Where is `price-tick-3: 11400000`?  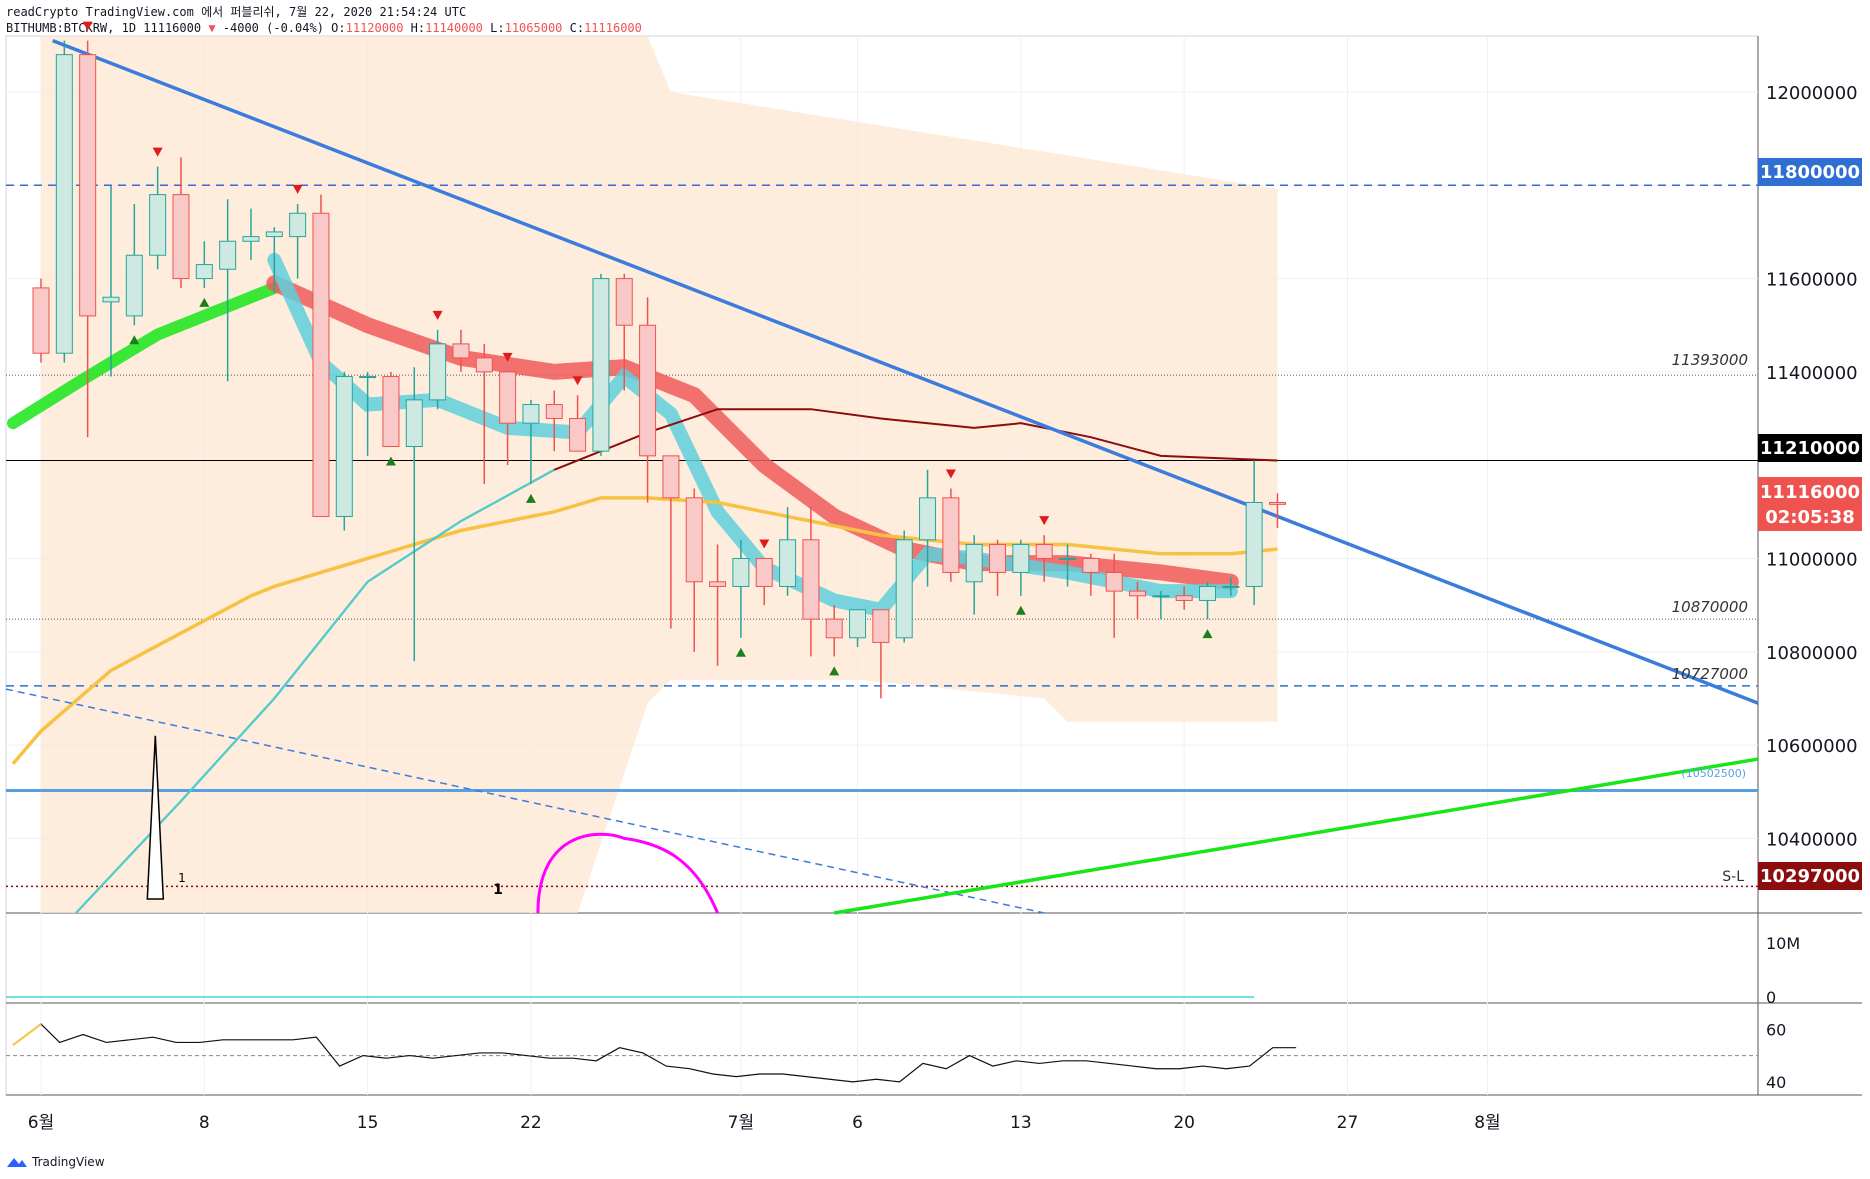
price-tick-3: 11400000 is located at coordinates (1812, 373).